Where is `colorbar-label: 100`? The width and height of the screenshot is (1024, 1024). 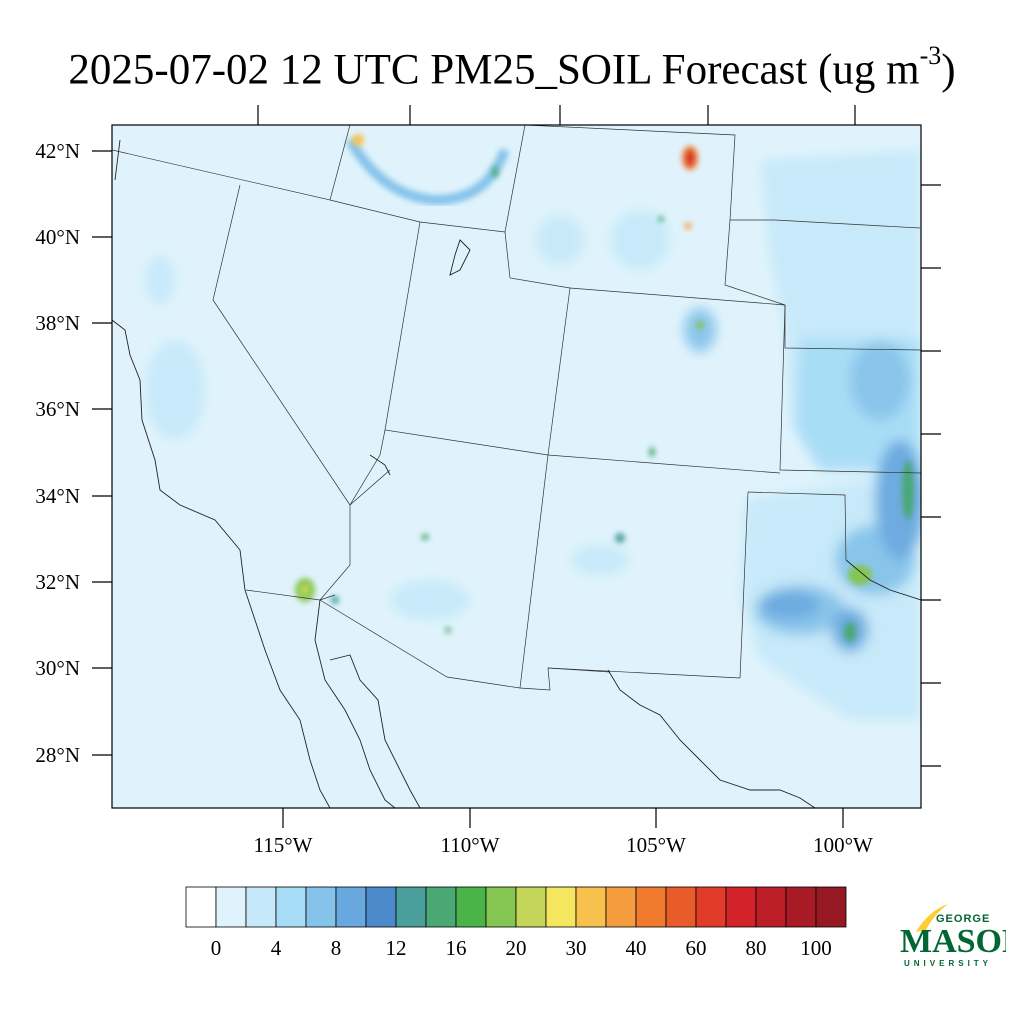 colorbar-label: 100 is located at coordinates (816, 948).